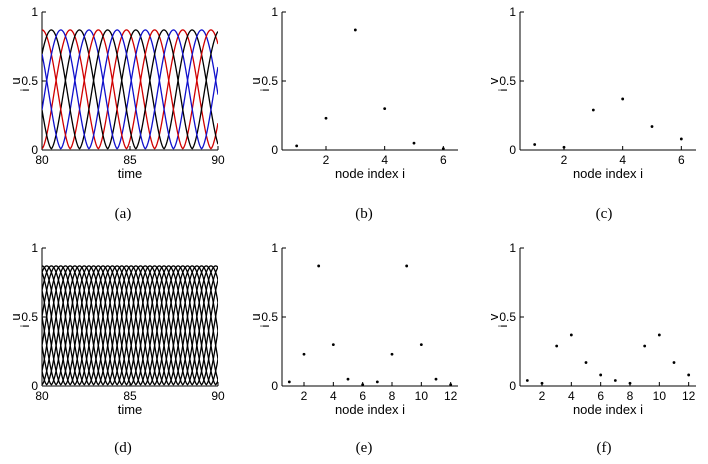  I want to click on panel-caption: (d), so click(123, 448).